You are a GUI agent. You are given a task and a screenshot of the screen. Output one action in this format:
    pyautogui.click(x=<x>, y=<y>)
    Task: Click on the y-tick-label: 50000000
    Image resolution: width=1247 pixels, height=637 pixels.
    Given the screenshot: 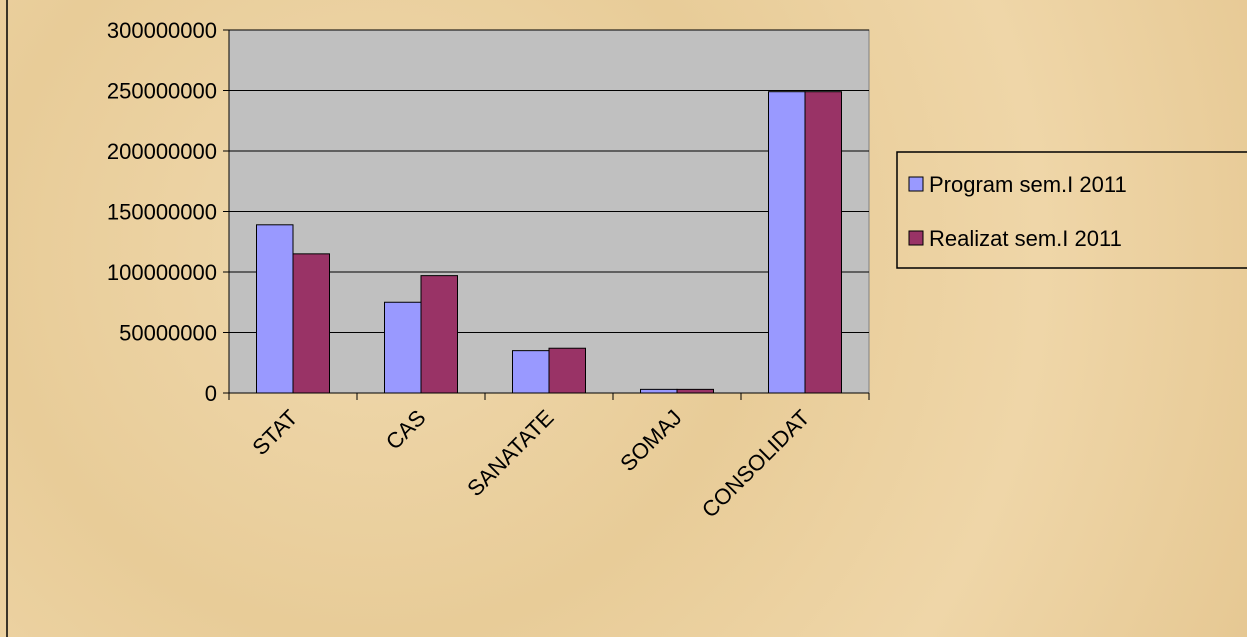 What is the action you would take?
    pyautogui.click(x=168, y=333)
    